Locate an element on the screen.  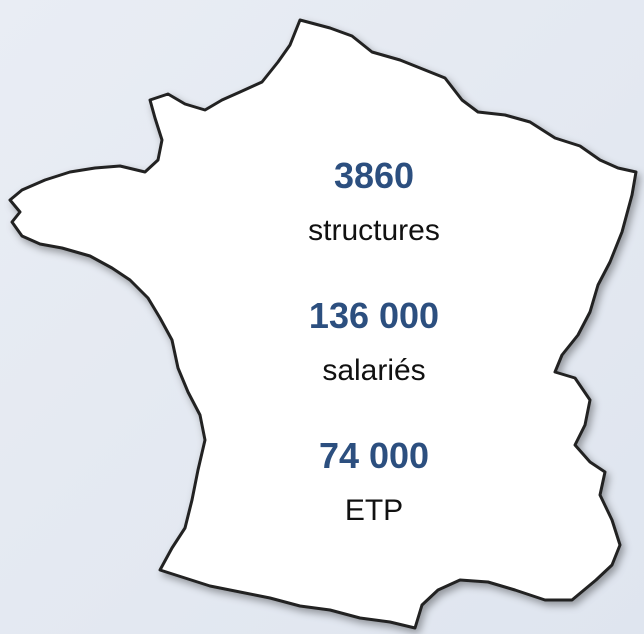
stats: 3860 structures 136 000 salariés 74 000 ETP is located at coordinates (374, 341).